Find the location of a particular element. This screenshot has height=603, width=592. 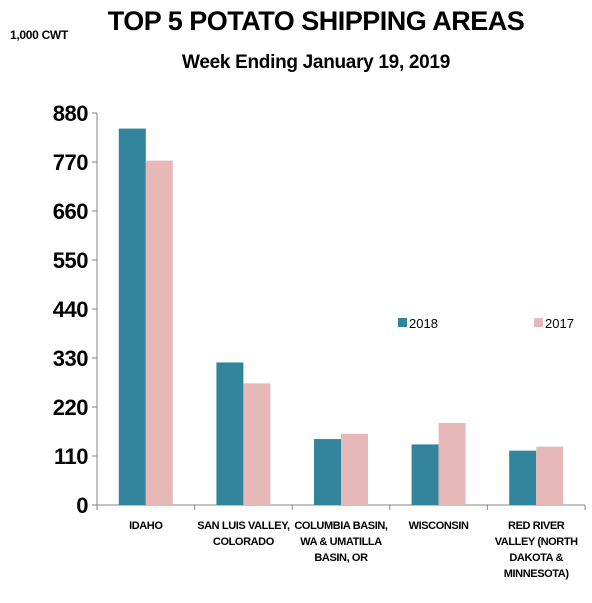

legend-swatch-2017 is located at coordinates (538, 322).